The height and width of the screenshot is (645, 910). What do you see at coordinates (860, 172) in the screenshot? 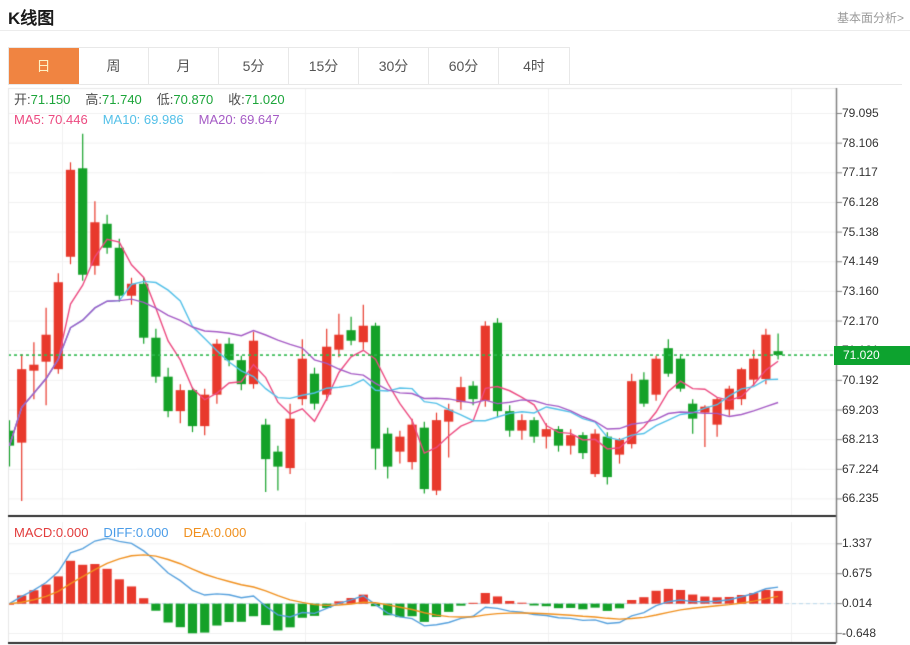
I see `price-axis-tick: 77.117` at bounding box center [860, 172].